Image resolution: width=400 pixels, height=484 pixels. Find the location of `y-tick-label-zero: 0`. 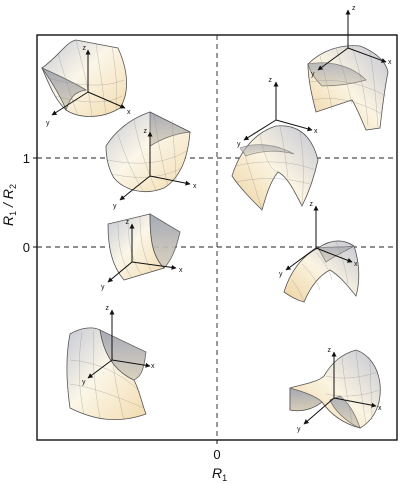

y-tick-label-zero: 0 is located at coordinates (26, 247).